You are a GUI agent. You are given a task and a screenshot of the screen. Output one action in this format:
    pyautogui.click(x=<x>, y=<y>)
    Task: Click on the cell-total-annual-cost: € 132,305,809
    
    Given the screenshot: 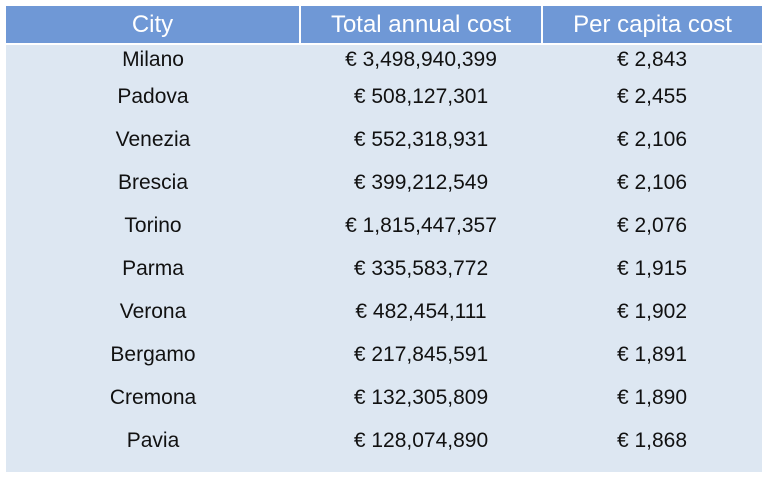 What is the action you would take?
    pyautogui.click(x=421, y=397)
    